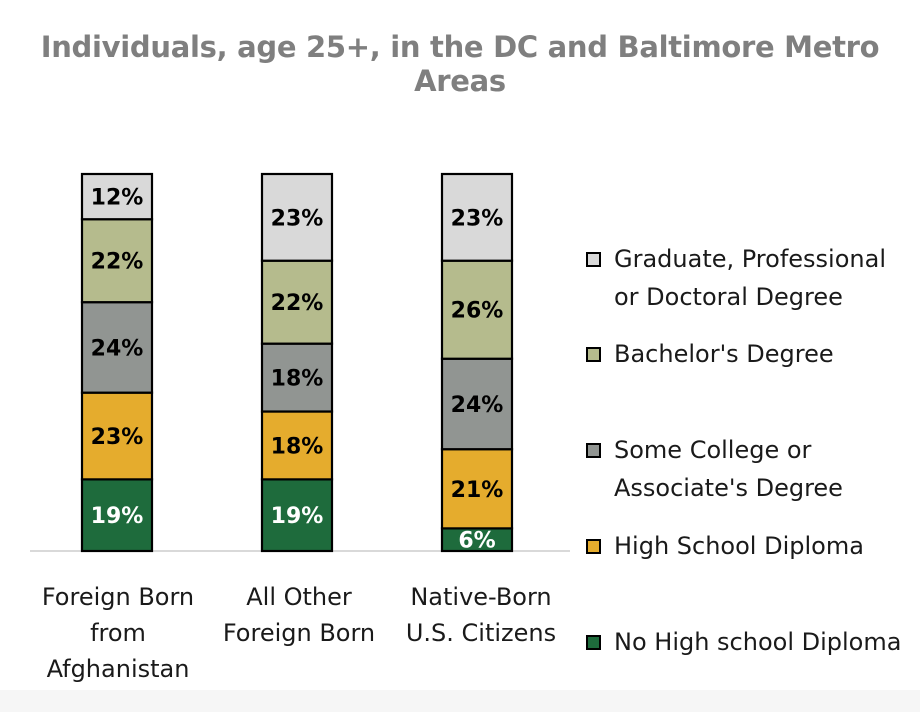  What do you see at coordinates (481, 633) in the screenshot?
I see `category-label-line: U.S. Citizens` at bounding box center [481, 633].